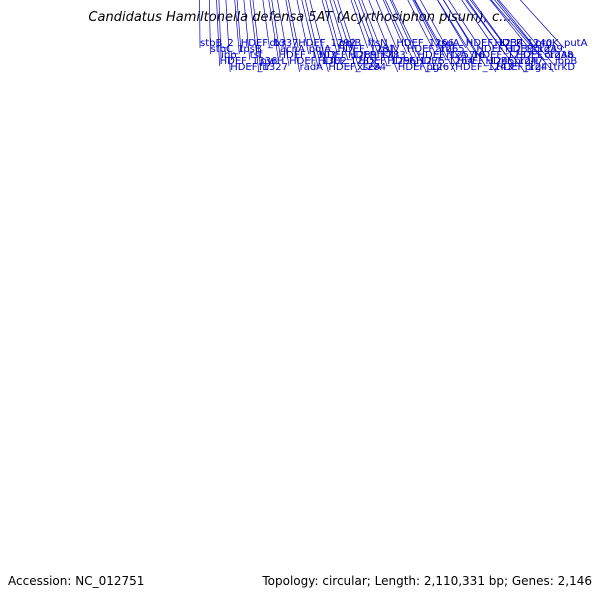 The width and height of the screenshot is (600, 600). I want to click on gene-label: HDEF_1240, so click(524, 43).